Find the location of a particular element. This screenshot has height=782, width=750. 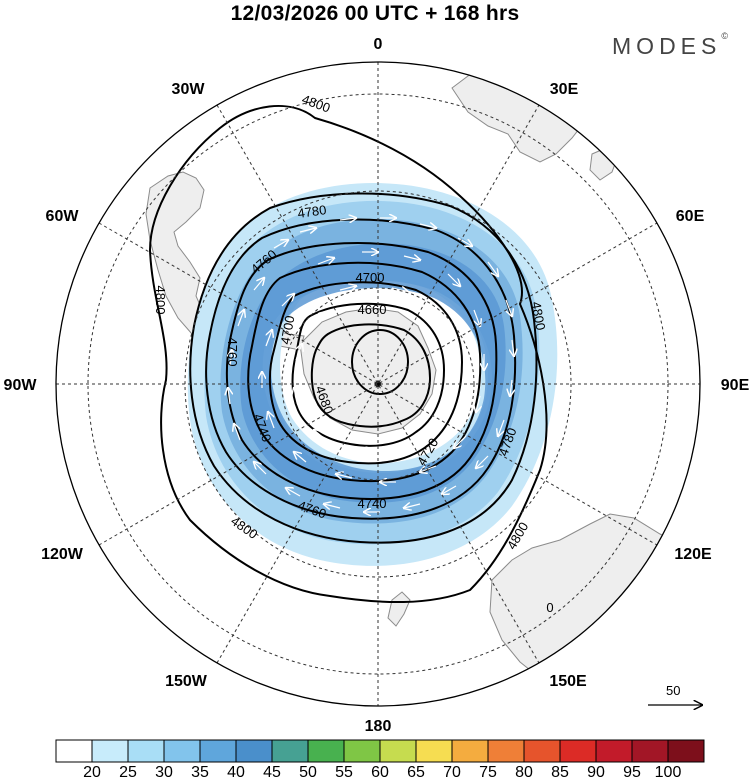

contour-label-0-se: 0 is located at coordinates (549, 607).